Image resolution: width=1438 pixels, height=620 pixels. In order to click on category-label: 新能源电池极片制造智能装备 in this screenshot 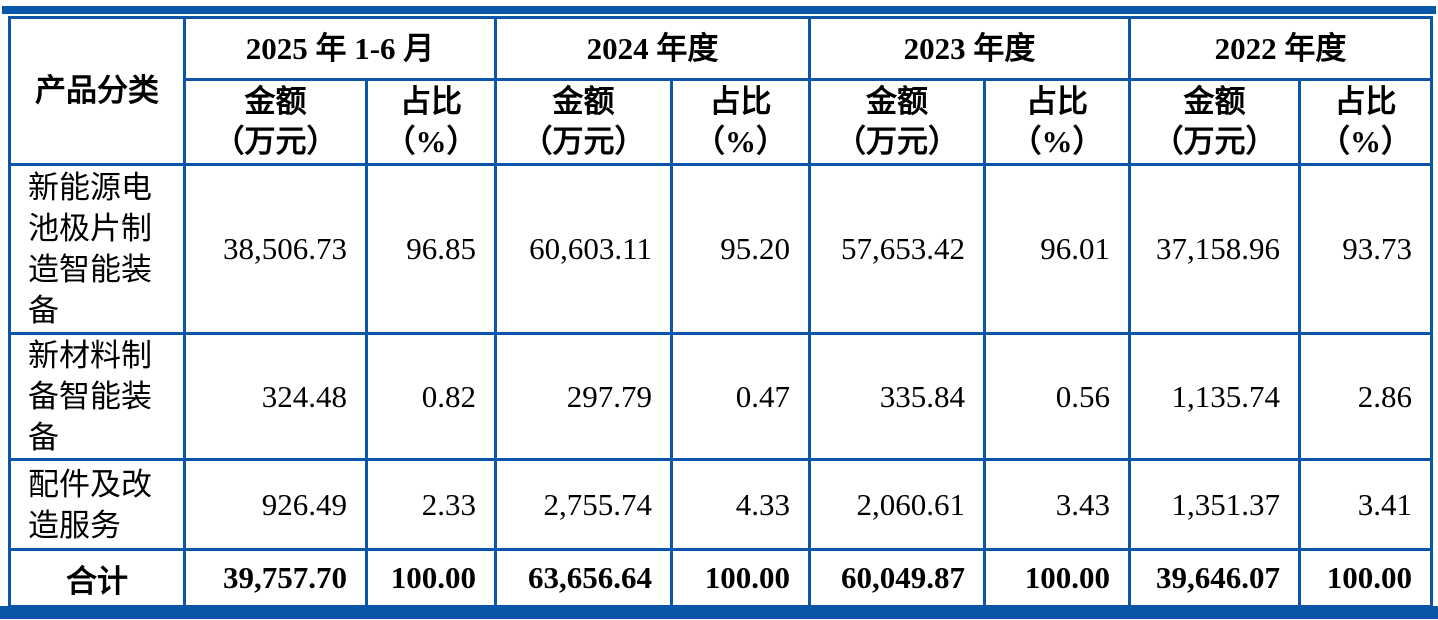, I will do `click(97, 249)`.